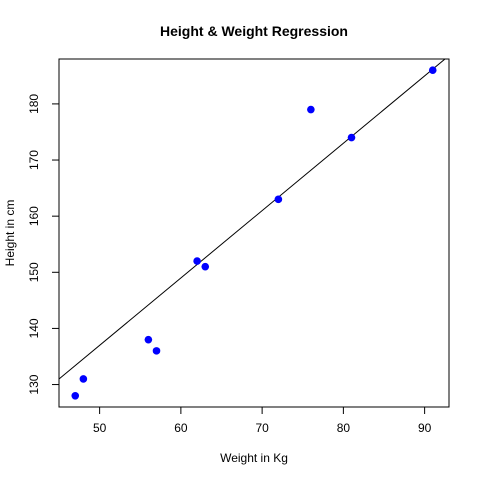 This screenshot has height=485, width=480. I want to click on y-tick-label: 140, so click(34, 328).